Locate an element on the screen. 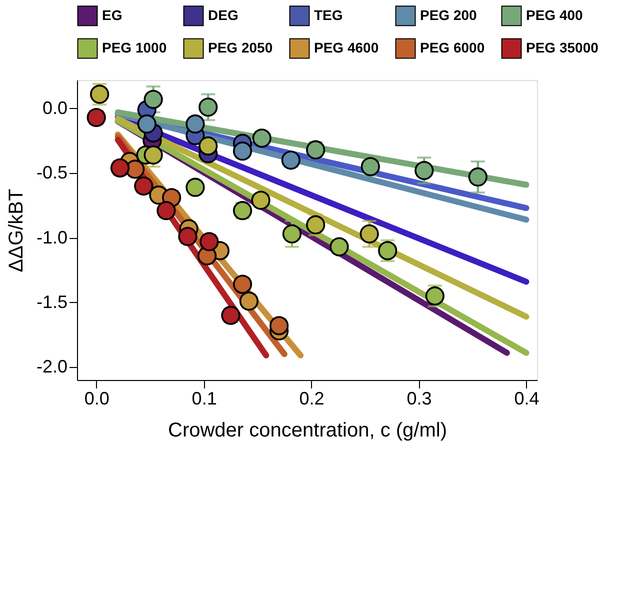  legend-label: PEG 1000 is located at coordinates (134, 48).